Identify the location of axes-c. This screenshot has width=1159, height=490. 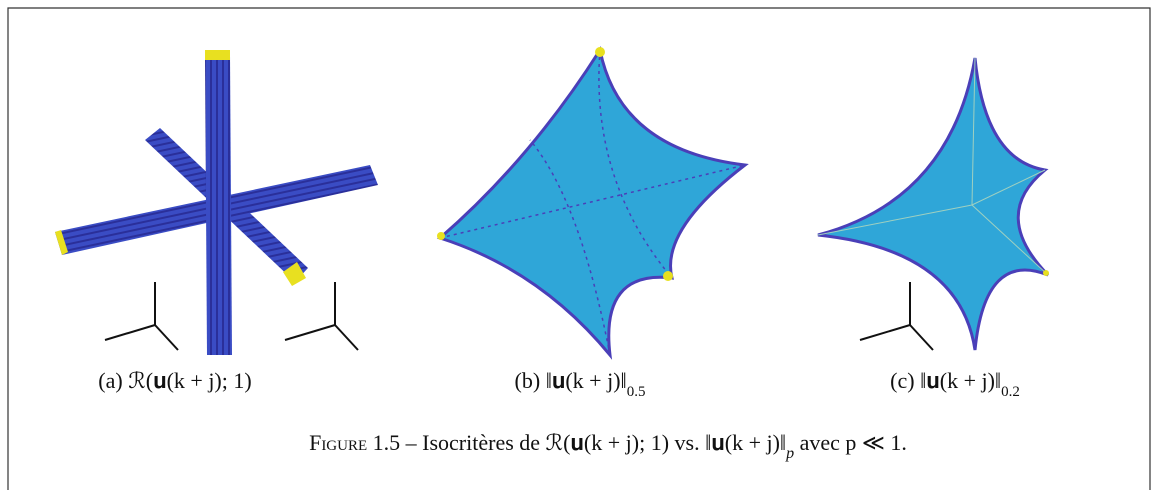
(896, 316).